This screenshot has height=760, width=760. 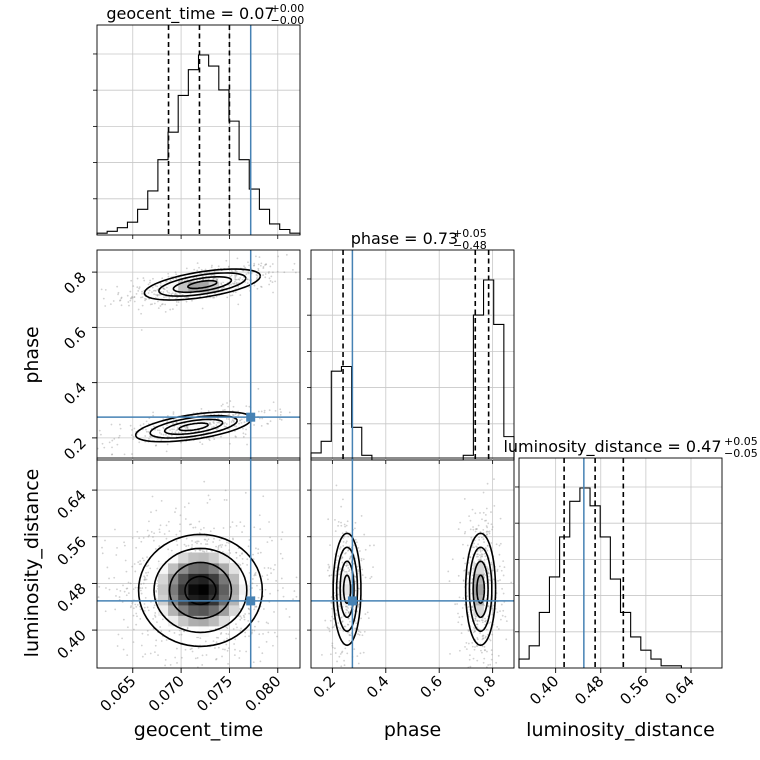 I want to click on contour-line, so click(x=193, y=427).